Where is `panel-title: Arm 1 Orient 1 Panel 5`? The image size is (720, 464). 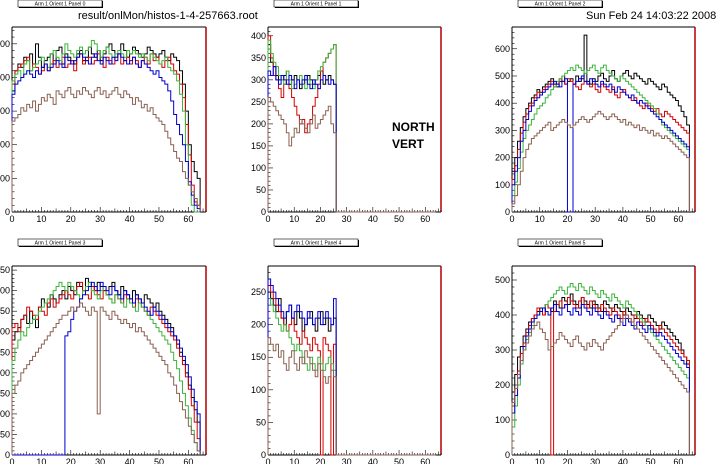 panel-title: Arm 1 Orient 1 Panel 5 is located at coordinates (560, 243).